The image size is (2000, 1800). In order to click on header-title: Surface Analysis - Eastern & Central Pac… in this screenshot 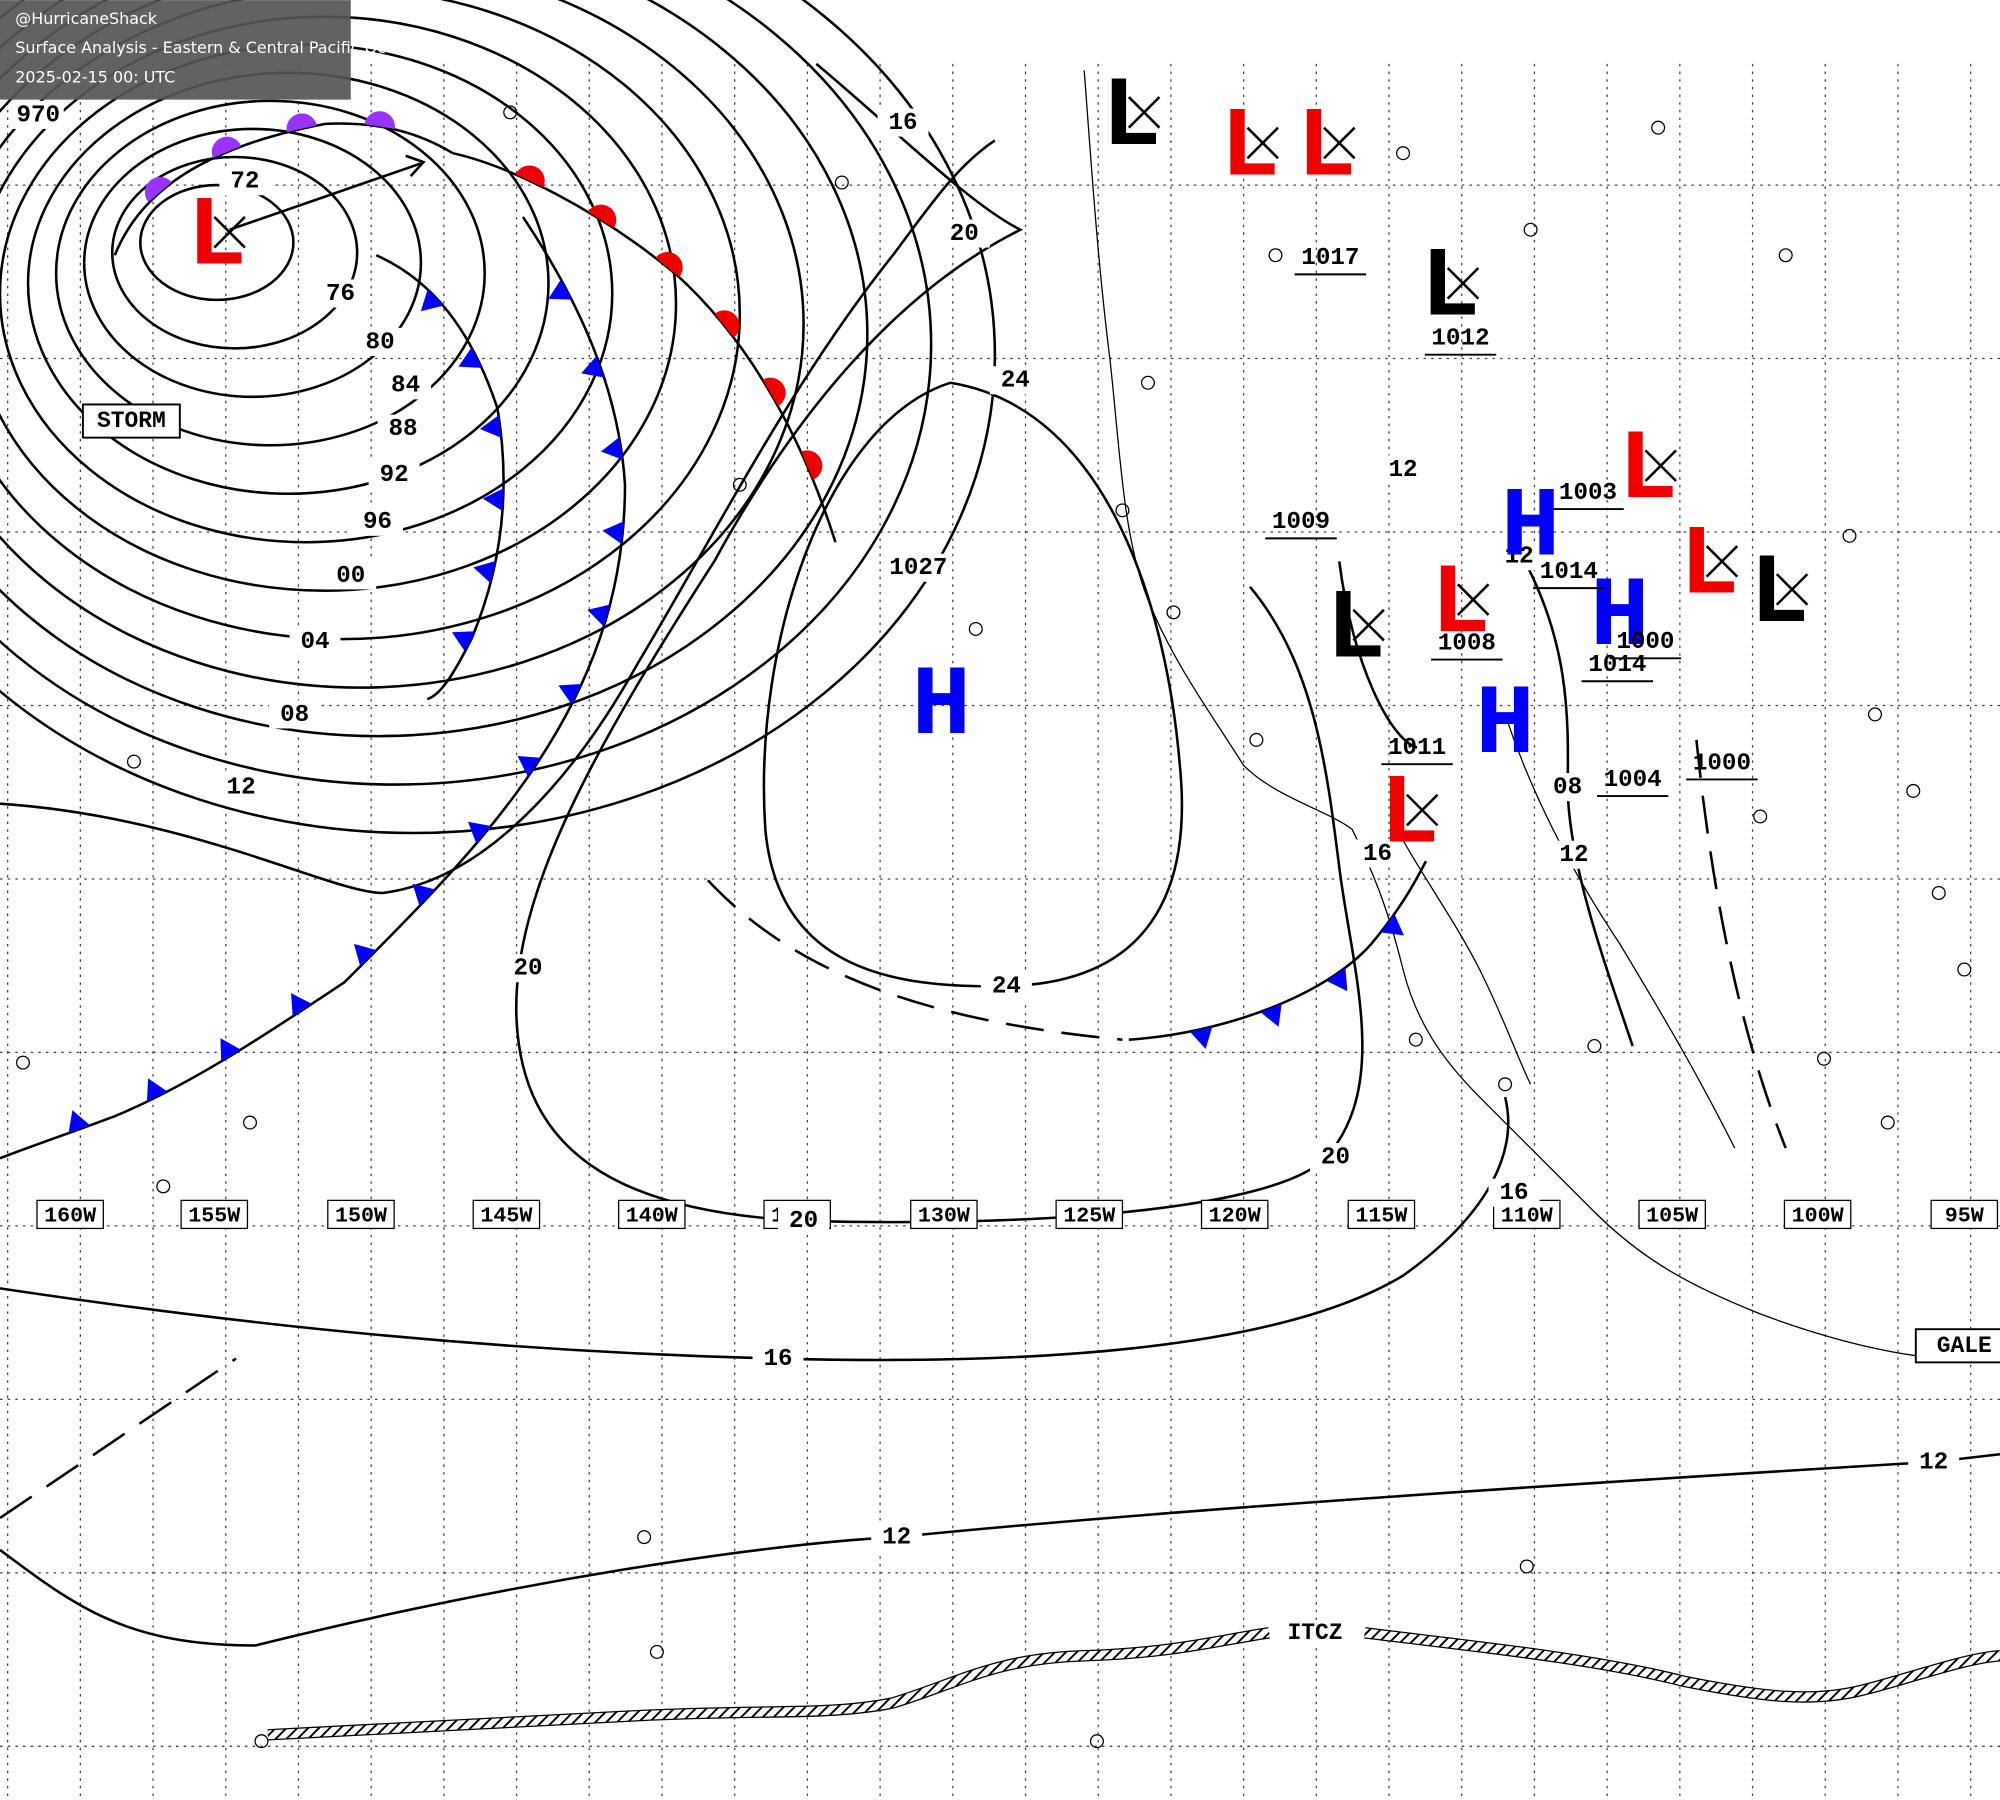, I will do `click(215, 47)`.